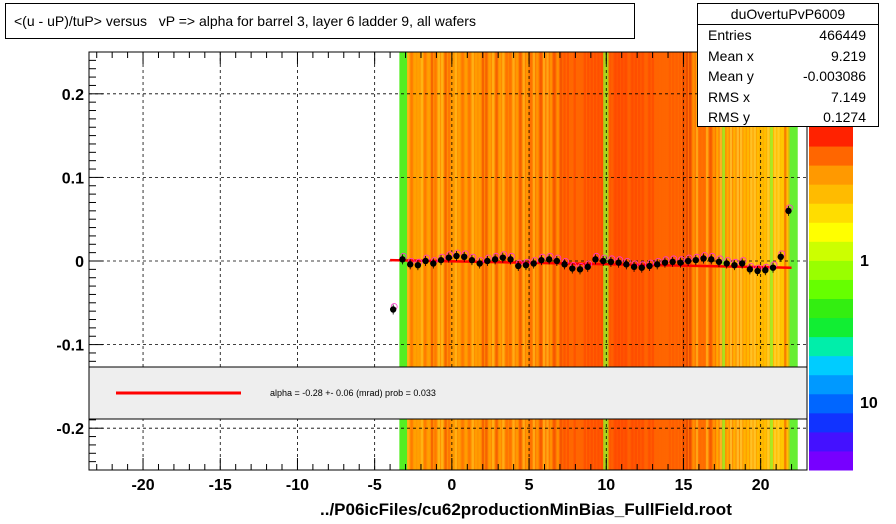 The image size is (896, 524). I want to click on stats-value: 7.149, so click(848, 96).